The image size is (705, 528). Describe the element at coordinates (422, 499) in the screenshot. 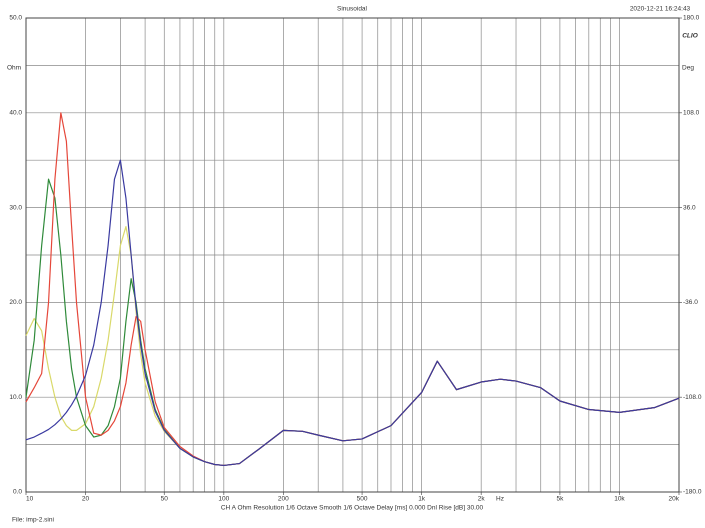

I see `x-tick-label: 1k` at that location.